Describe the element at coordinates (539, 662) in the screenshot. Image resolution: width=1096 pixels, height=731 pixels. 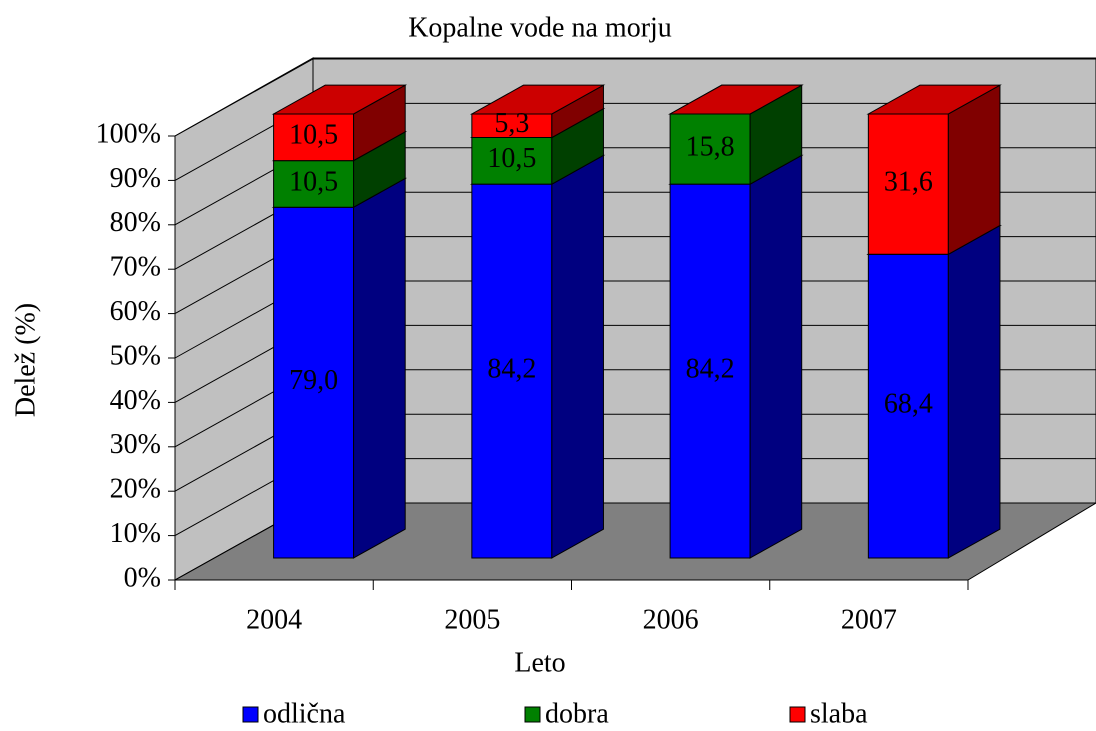
I see `x-axis-label: Leto` at that location.